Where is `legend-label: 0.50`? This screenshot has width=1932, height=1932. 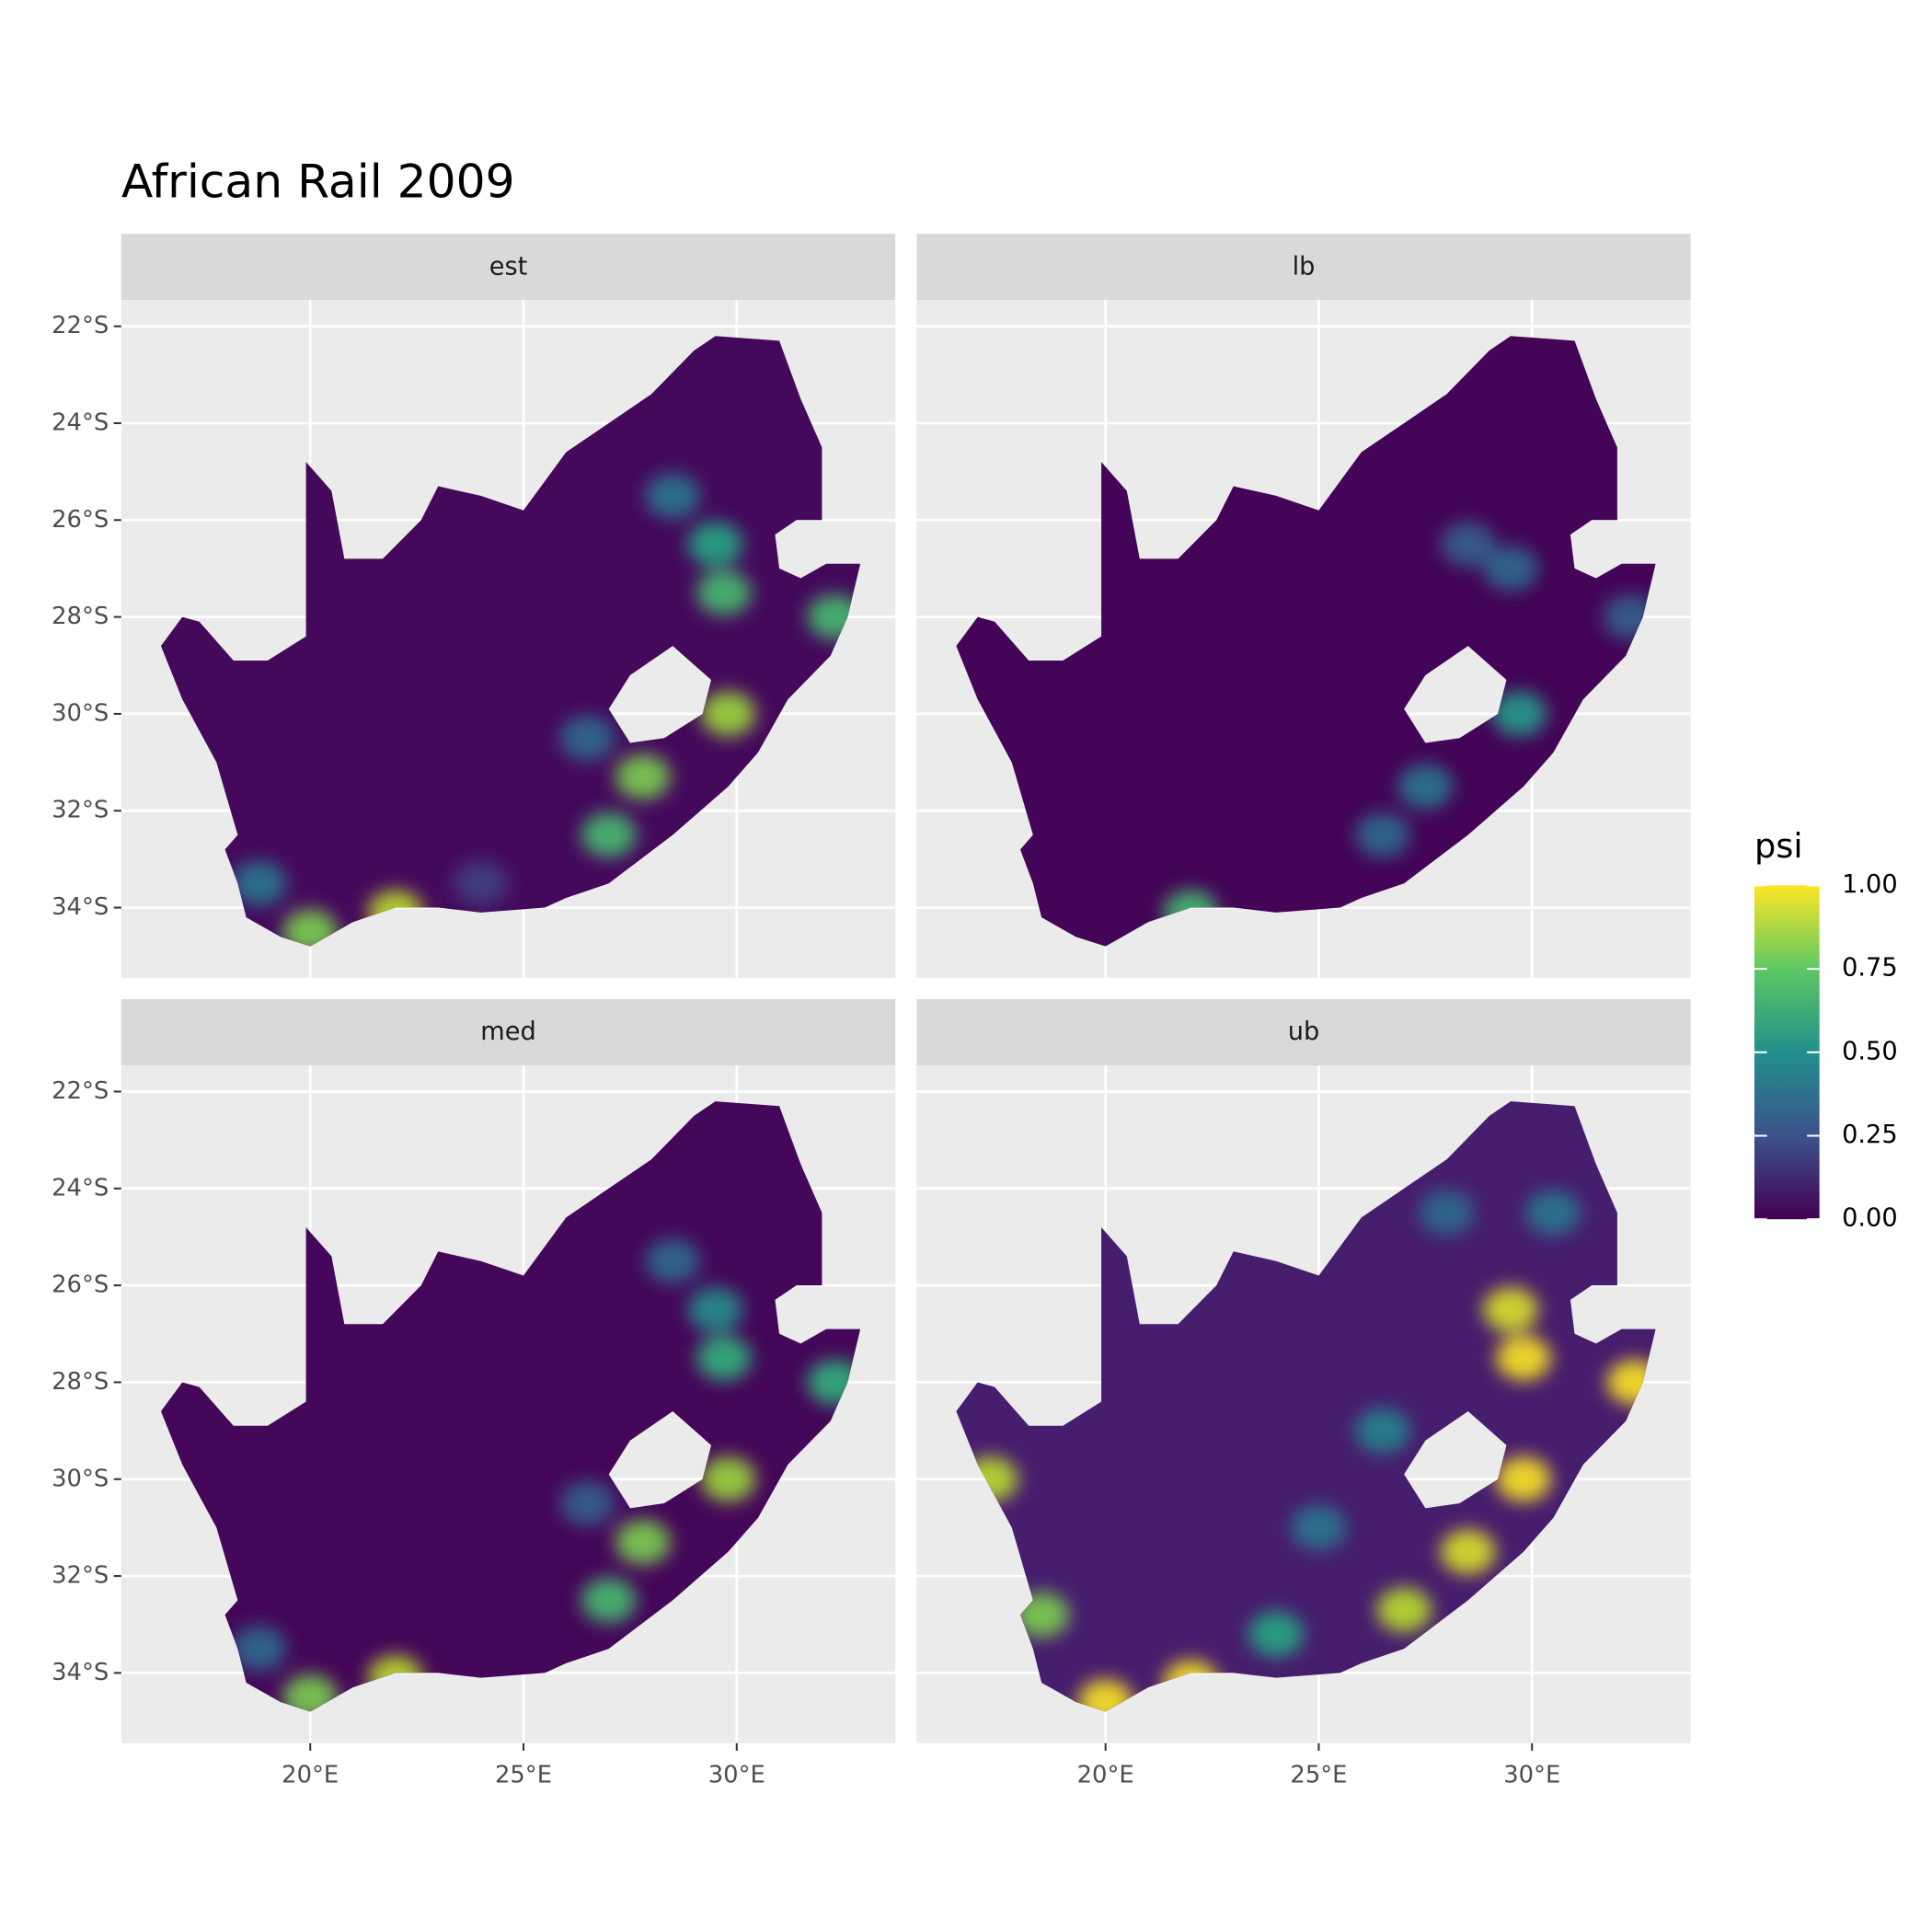 legend-label: 0.50 is located at coordinates (1869, 1051).